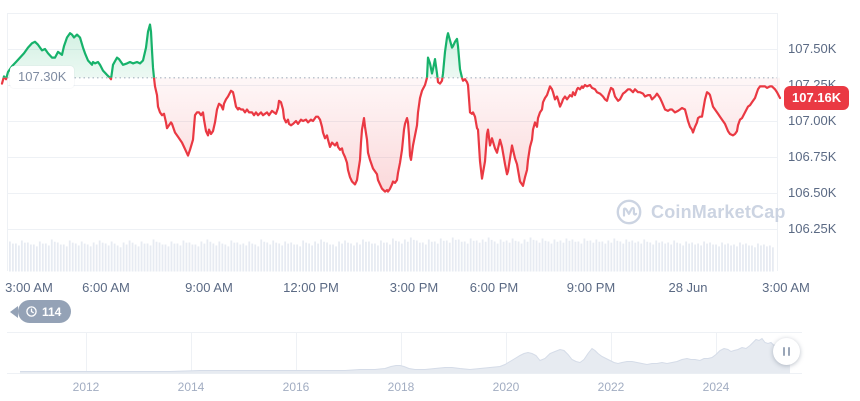 The image size is (860, 401). Describe the element at coordinates (812, 120) in the screenshot. I see `y-axis-label: 107.00K` at that location.